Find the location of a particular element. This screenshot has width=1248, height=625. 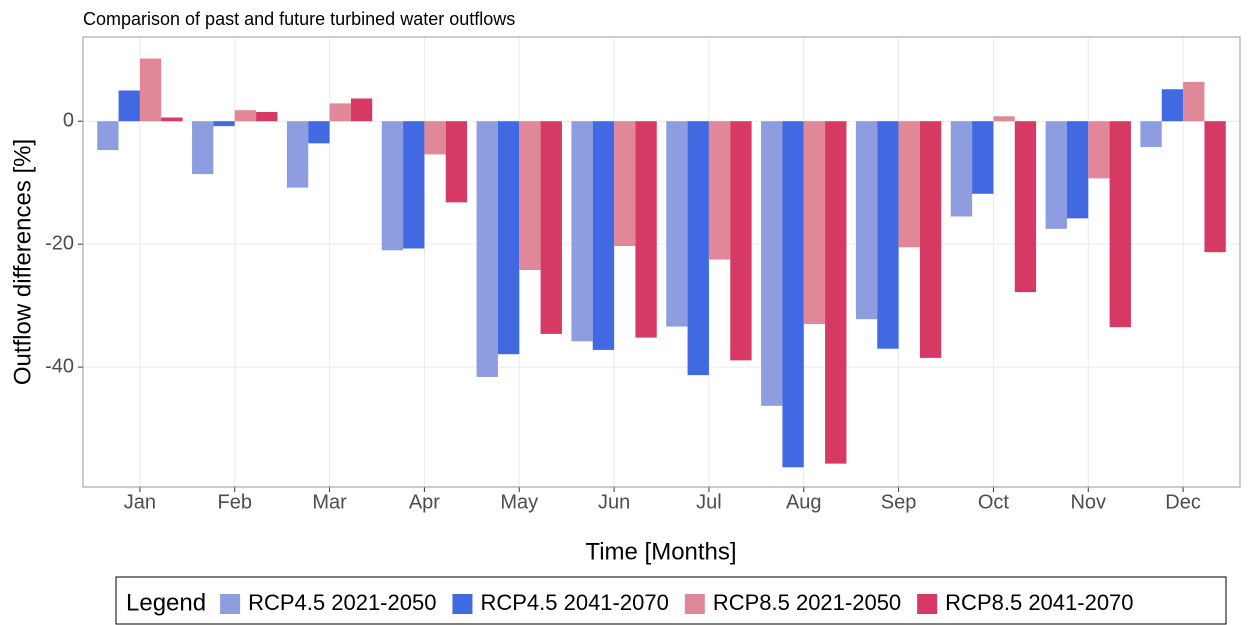

y-tick-label: 0 is located at coordinates (68, 121).